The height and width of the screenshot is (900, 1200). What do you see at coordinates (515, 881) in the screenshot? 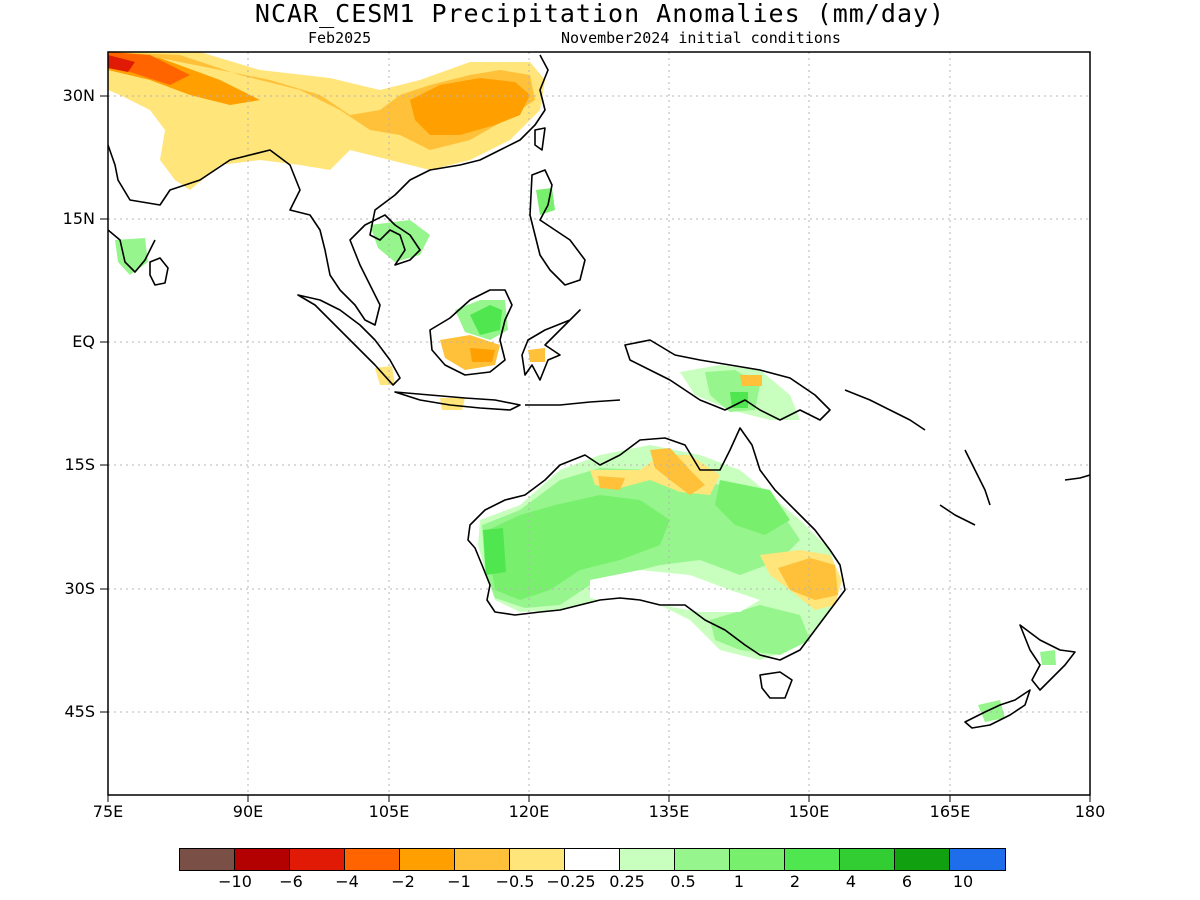
I see `colorbar-label: −0.5` at bounding box center [515, 881].